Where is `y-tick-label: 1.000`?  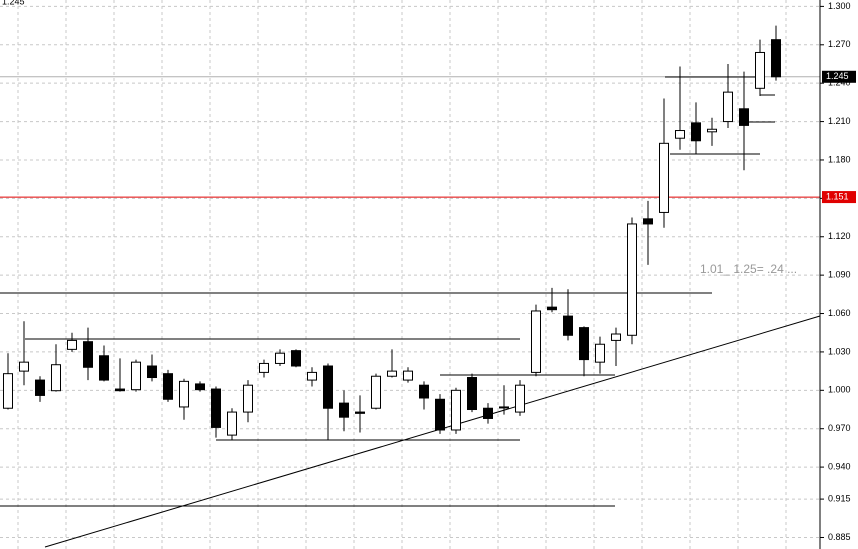
y-tick-label: 1.000 is located at coordinates (839, 390).